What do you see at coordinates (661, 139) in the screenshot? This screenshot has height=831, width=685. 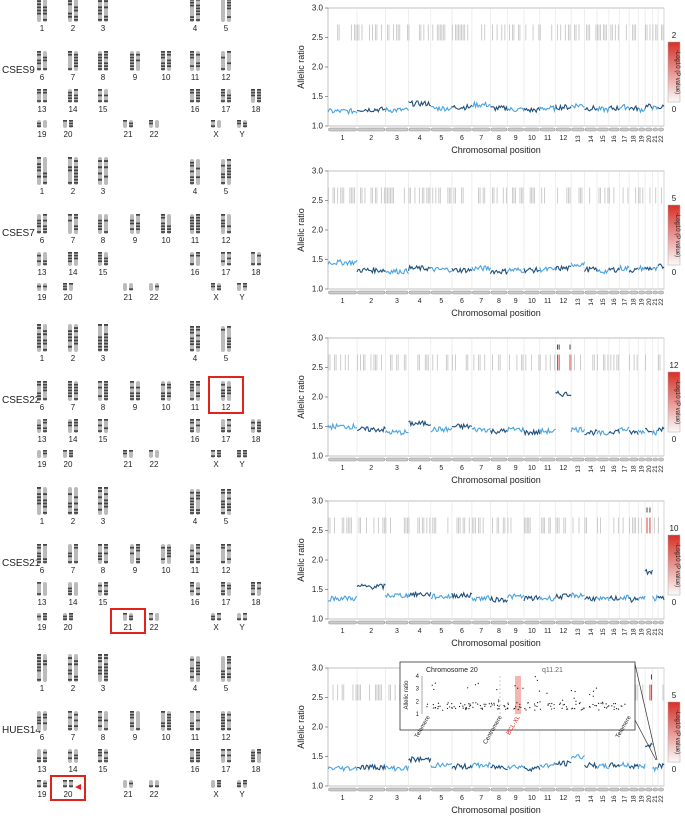 I see `x-tick-label: 22` at bounding box center [661, 139].